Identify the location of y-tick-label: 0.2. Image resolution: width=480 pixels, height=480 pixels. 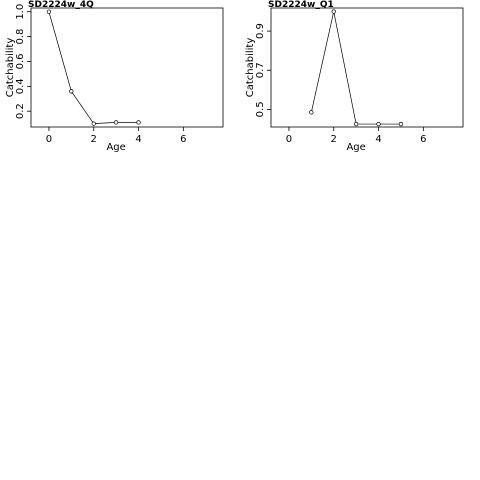
(20, 111).